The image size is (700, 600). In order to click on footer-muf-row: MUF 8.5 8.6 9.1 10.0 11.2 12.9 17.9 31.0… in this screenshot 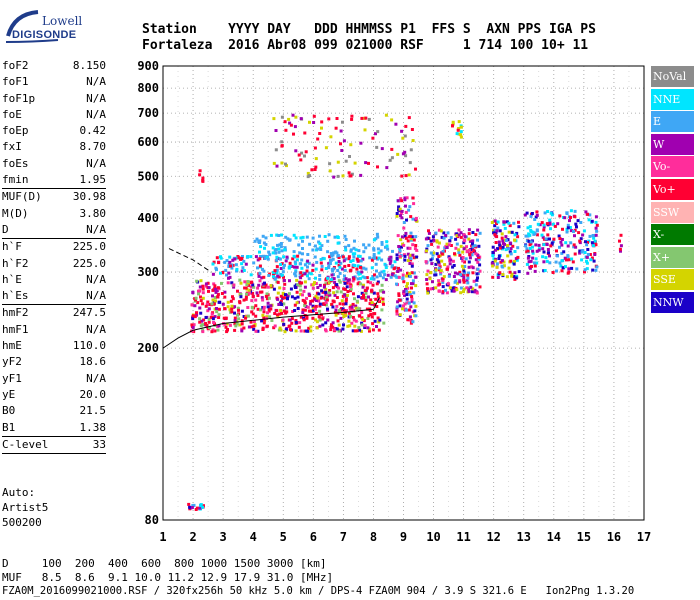, I will do `click(168, 577)`.